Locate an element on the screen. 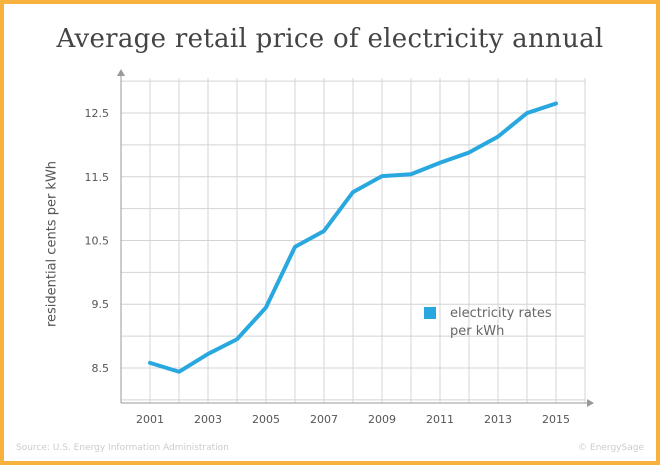 Image resolution: width=660 pixels, height=465 pixels. y-axis-label: residential cents per kWh is located at coordinates (52, 244).